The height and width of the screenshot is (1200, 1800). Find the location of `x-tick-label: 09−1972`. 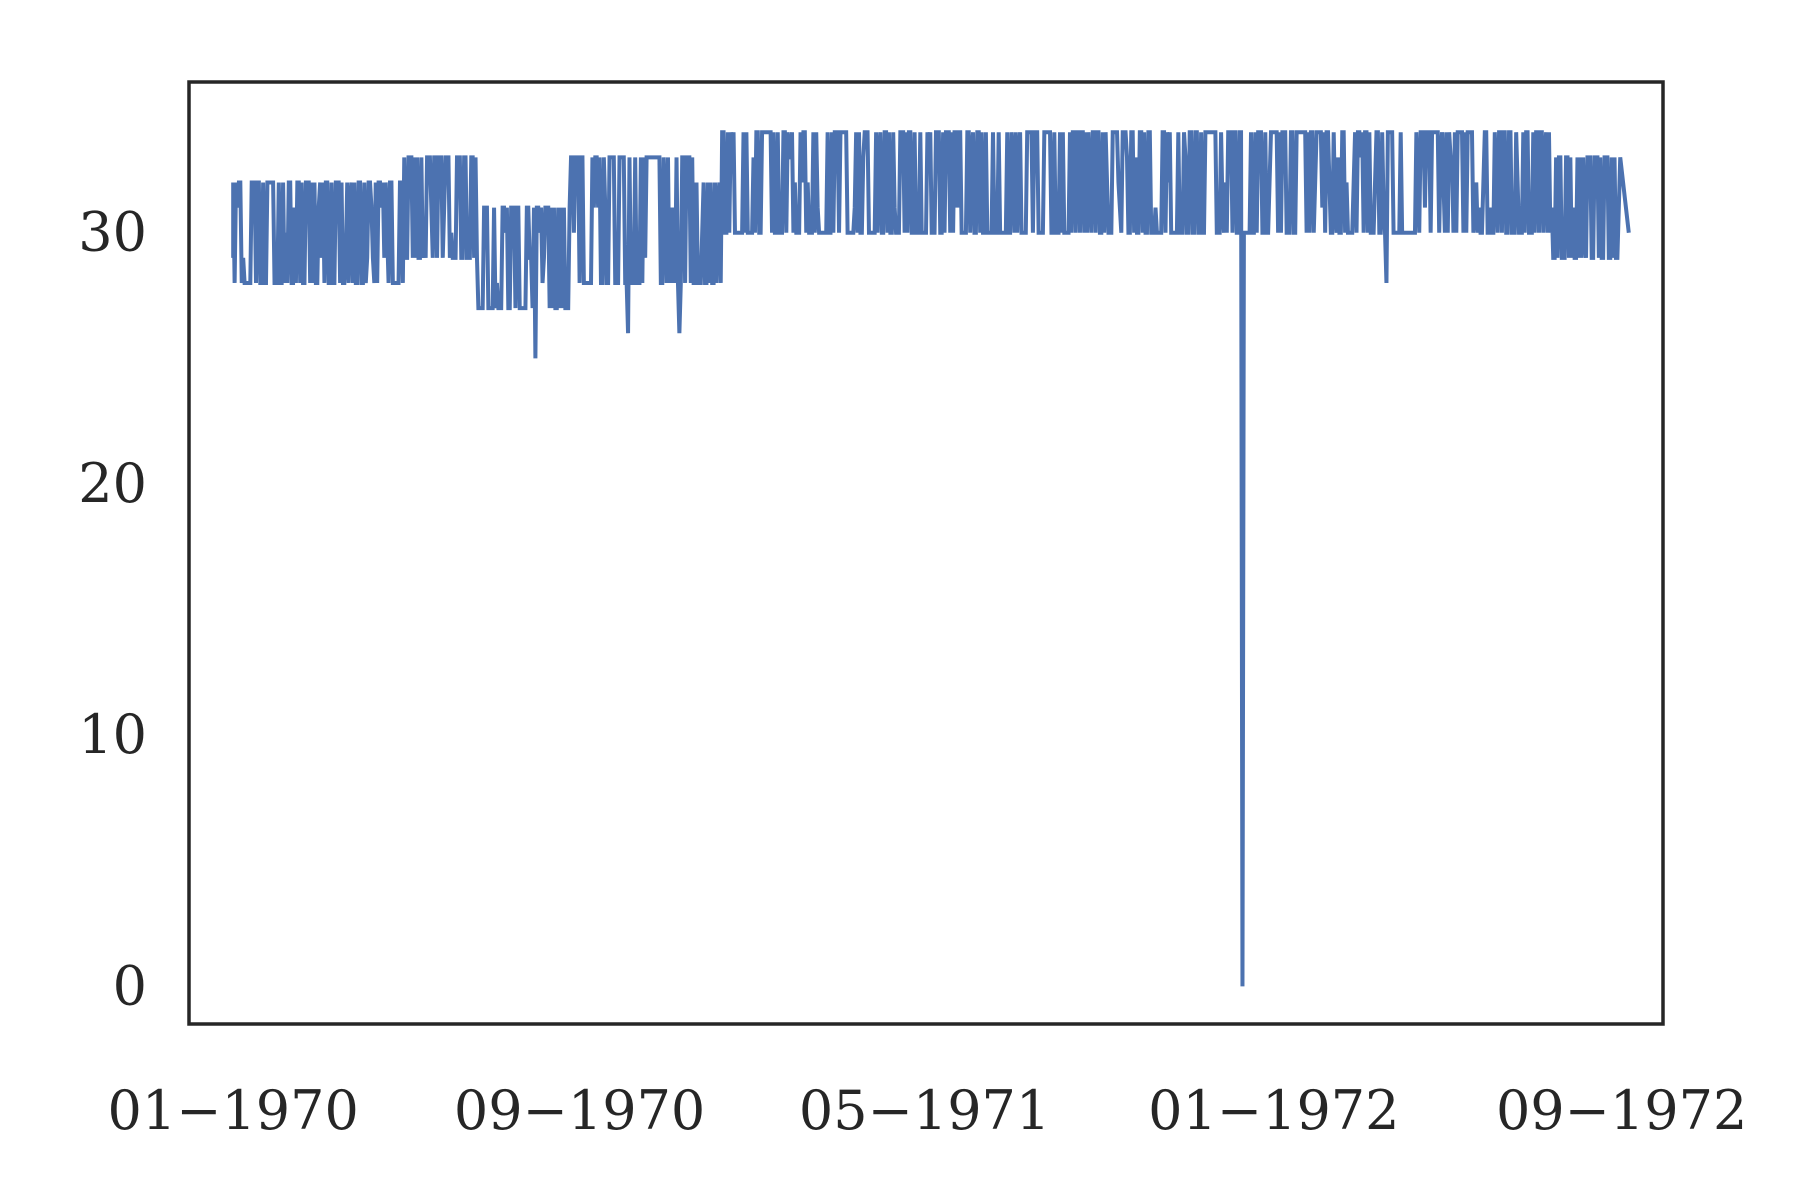

x-tick-label: 09−1972 is located at coordinates (1621, 1110).